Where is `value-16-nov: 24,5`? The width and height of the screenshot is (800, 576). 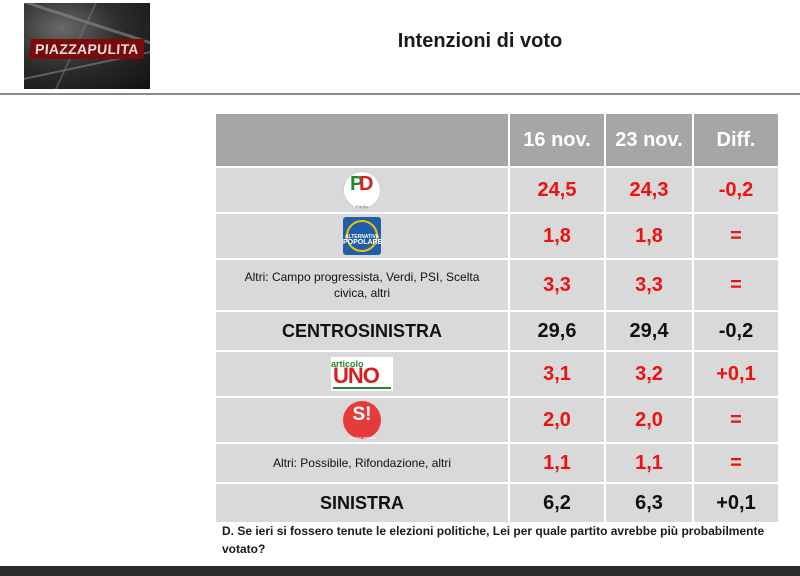
value-16-nov: 24,5 is located at coordinates (557, 190).